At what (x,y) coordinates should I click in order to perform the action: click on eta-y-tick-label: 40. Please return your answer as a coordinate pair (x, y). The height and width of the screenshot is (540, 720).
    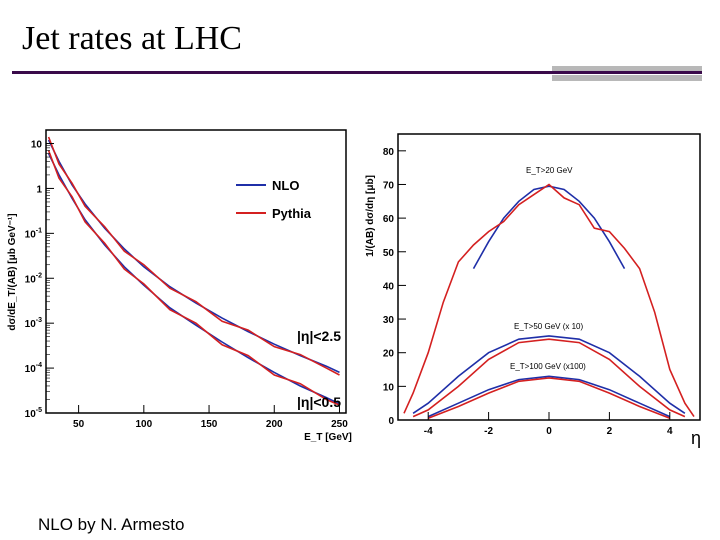
    Looking at the image, I should click on (389, 286).